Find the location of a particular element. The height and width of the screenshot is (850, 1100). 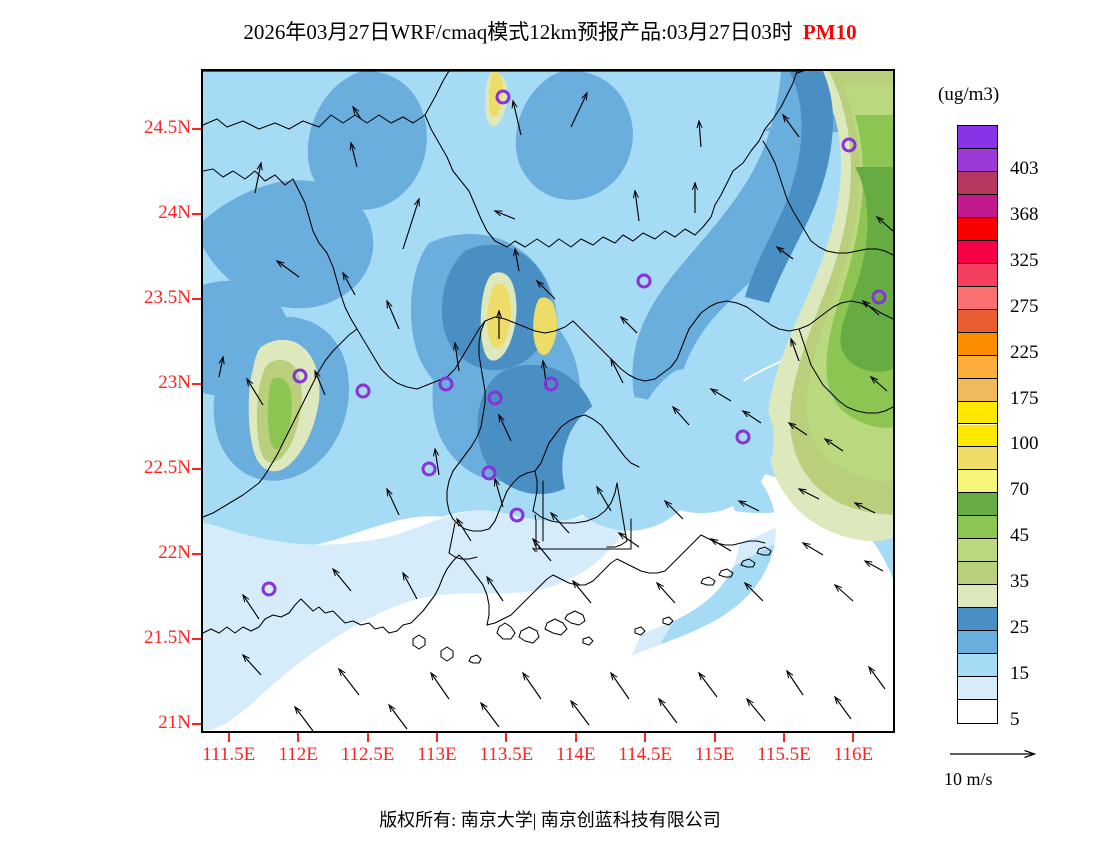

latitude-tick-label: 23N is located at coordinates (174, 382).